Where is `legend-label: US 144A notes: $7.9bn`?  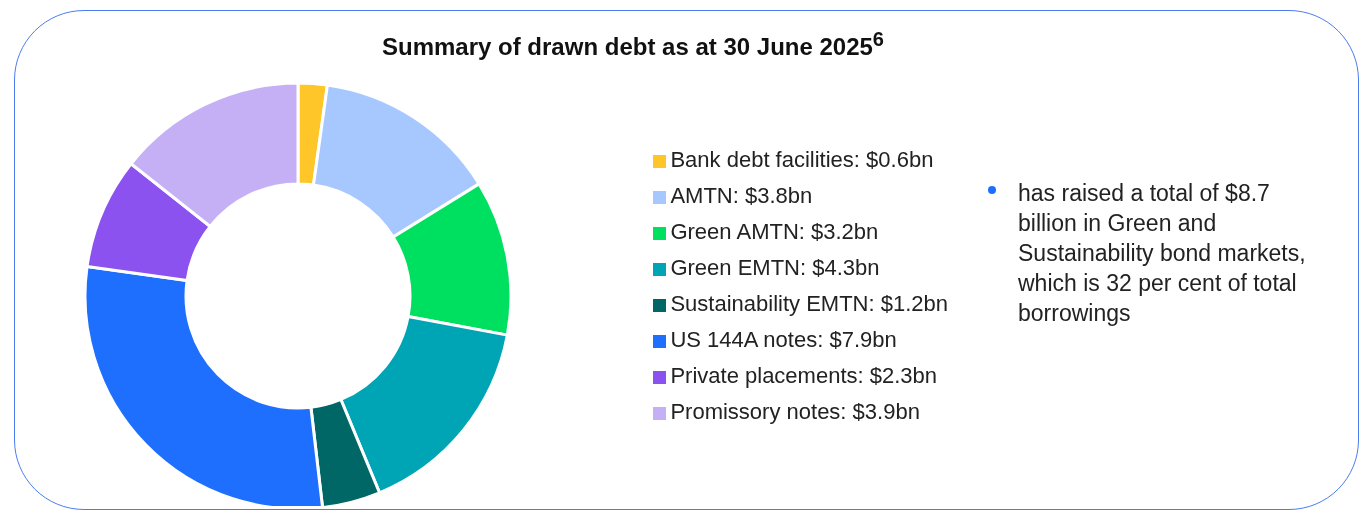 legend-label: US 144A notes: $7.9bn is located at coordinates (783, 339).